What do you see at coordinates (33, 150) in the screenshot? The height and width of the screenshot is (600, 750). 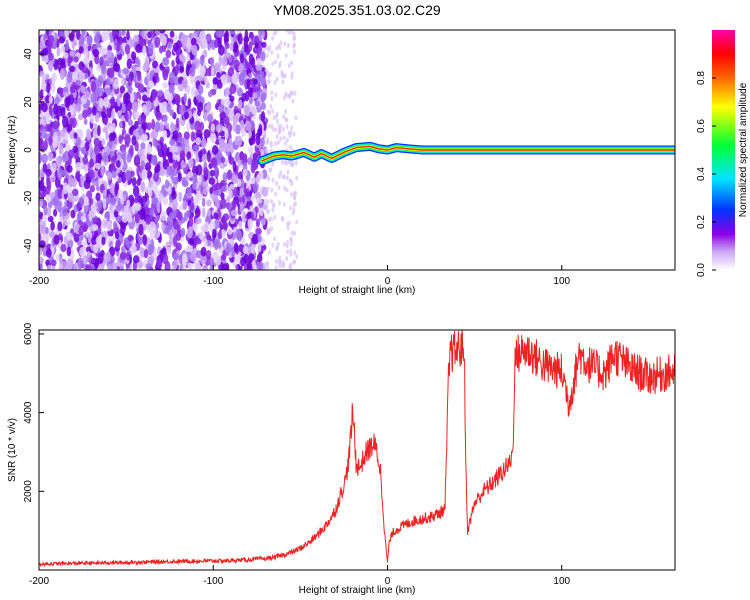 I see `top-y-axis: -40 -20 0 20 40` at bounding box center [33, 150].